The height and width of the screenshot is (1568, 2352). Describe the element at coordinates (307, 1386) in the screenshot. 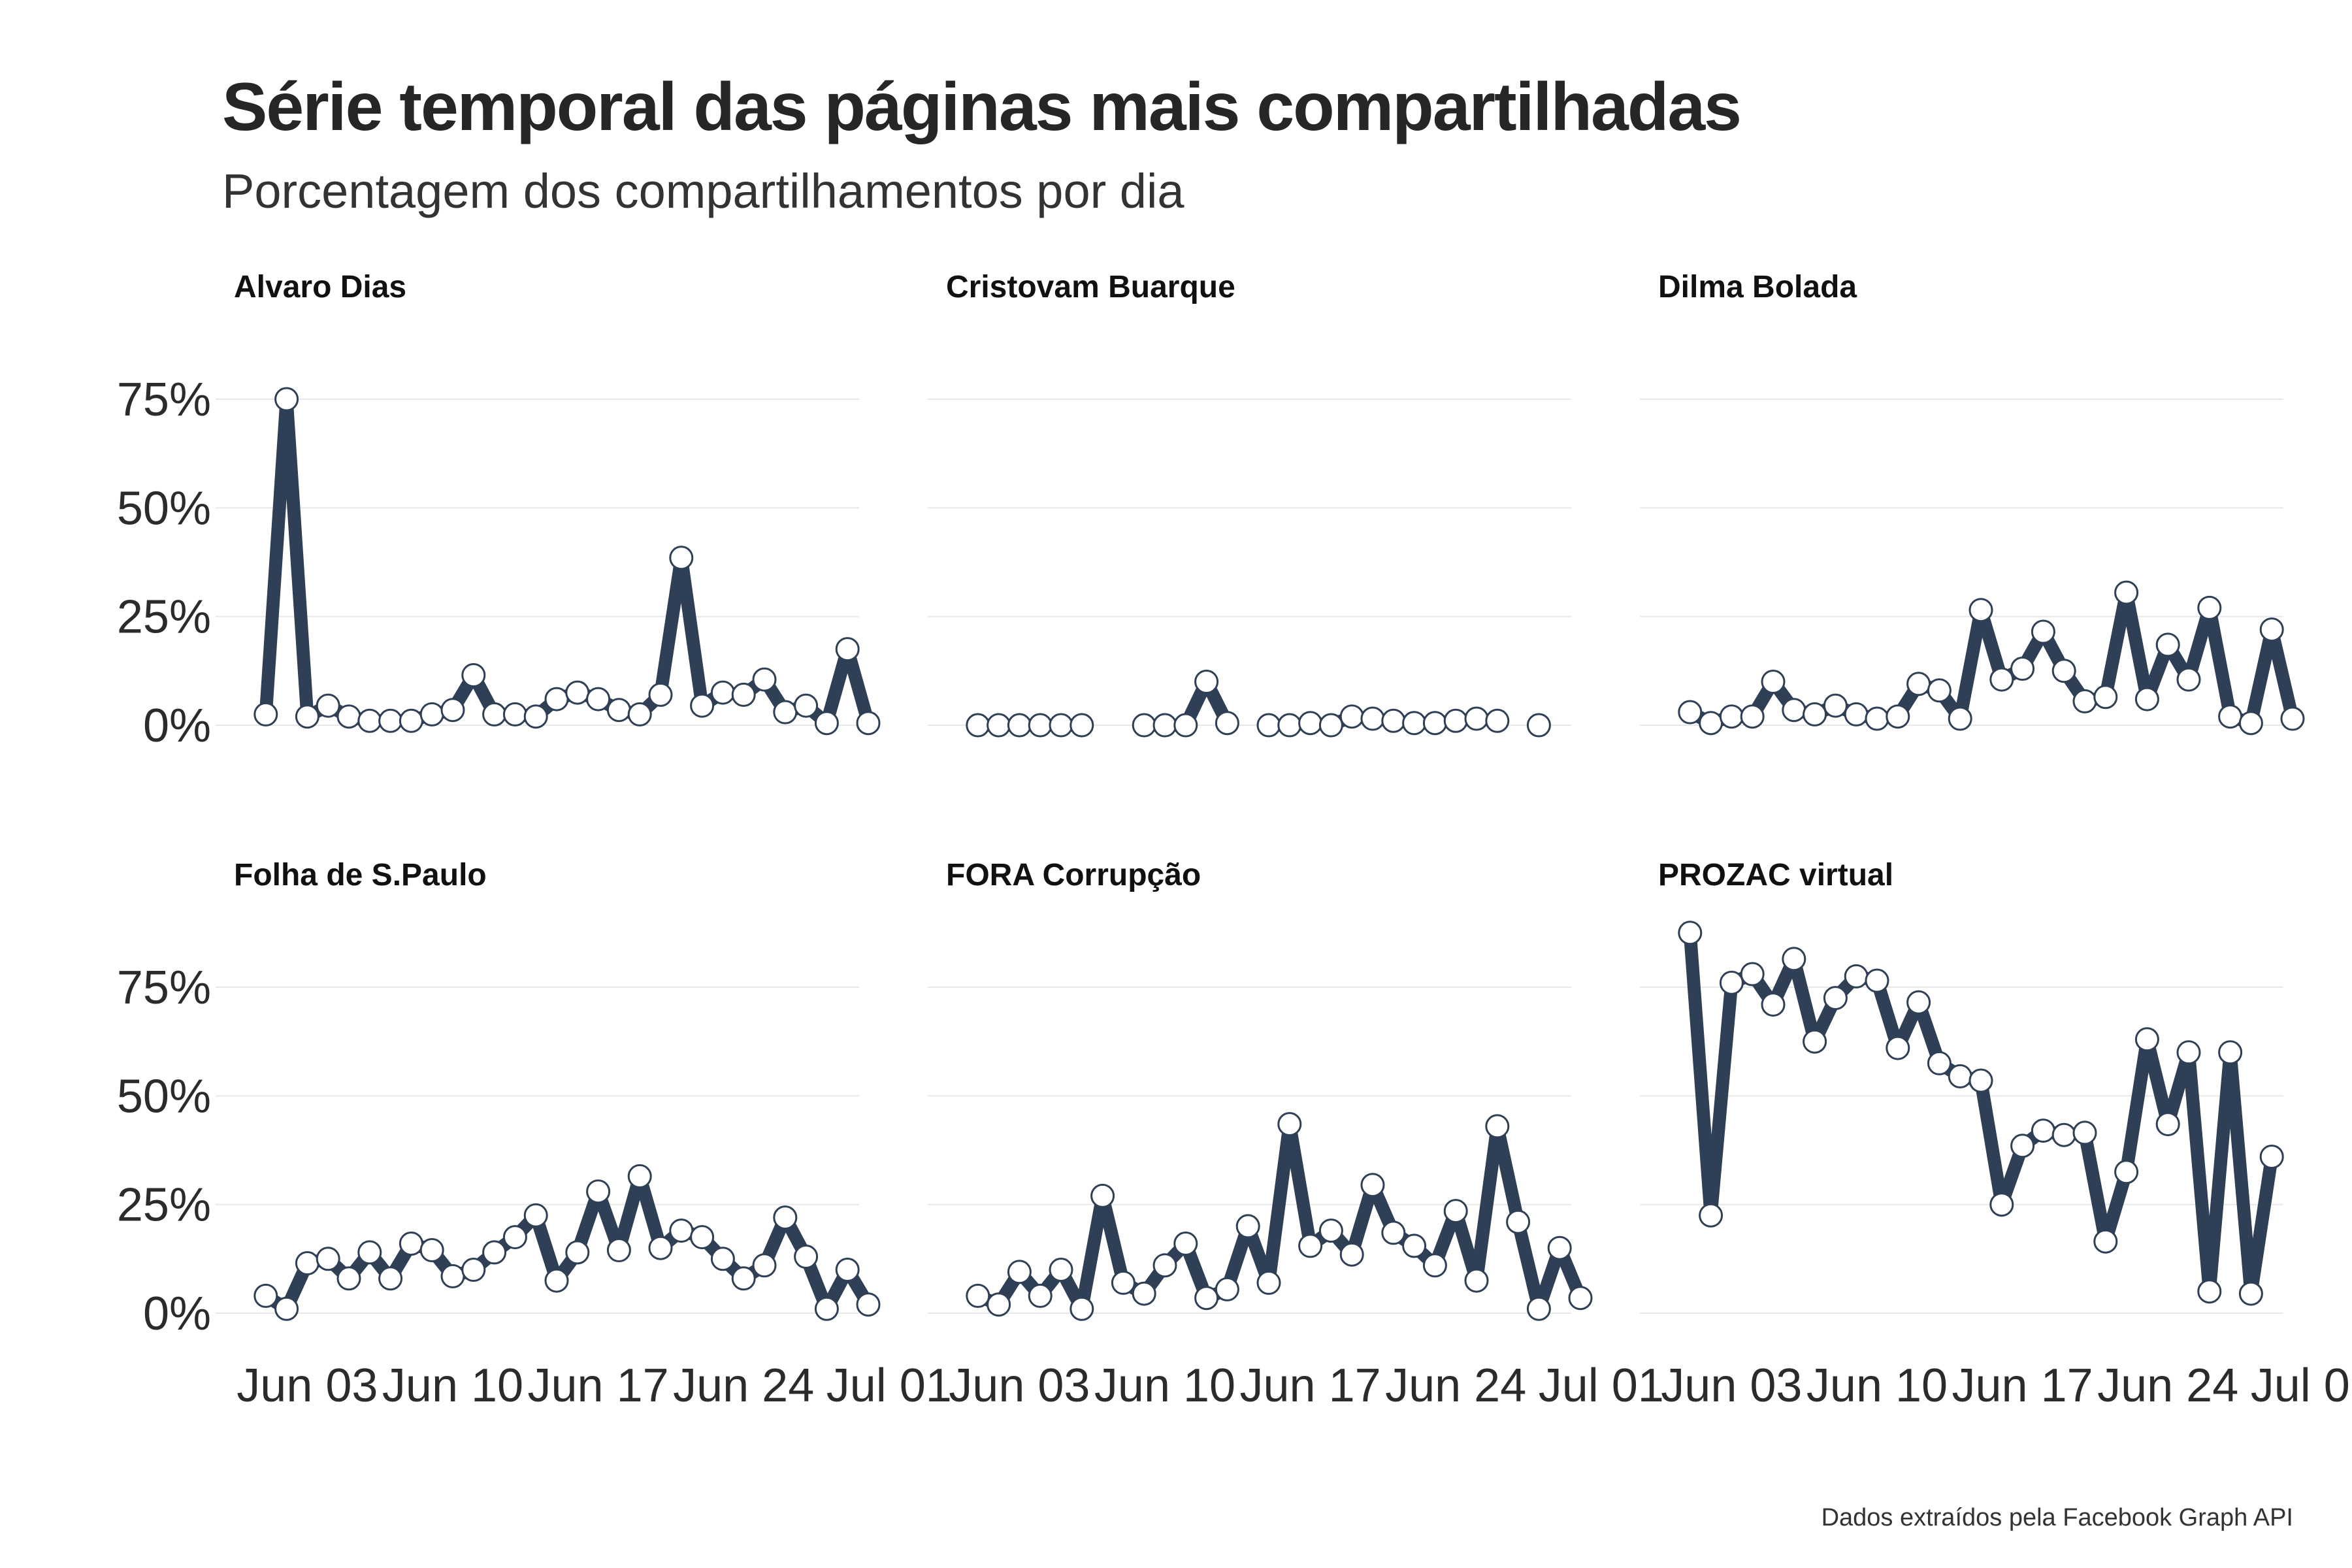

I see `x-tick-label: Jun 03` at that location.